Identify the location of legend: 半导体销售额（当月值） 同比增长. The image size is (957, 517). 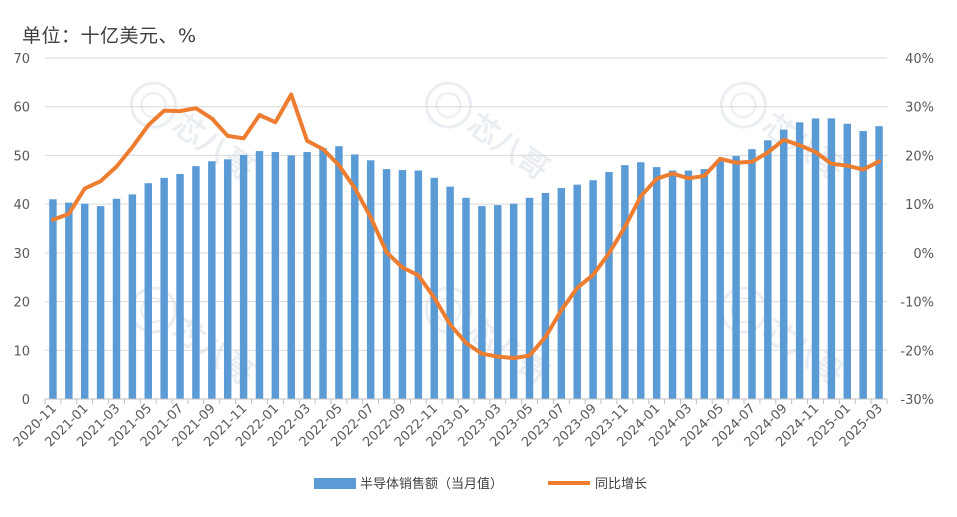
(480, 484).